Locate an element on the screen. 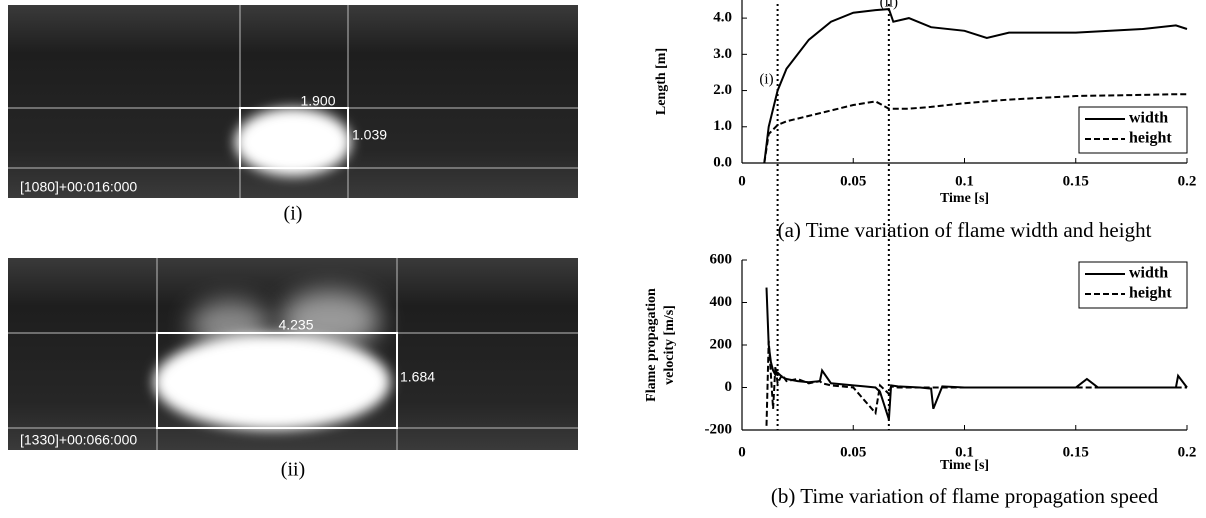 This screenshot has width=1206, height=518. y-tick-label: 0 is located at coordinates (729, 387).